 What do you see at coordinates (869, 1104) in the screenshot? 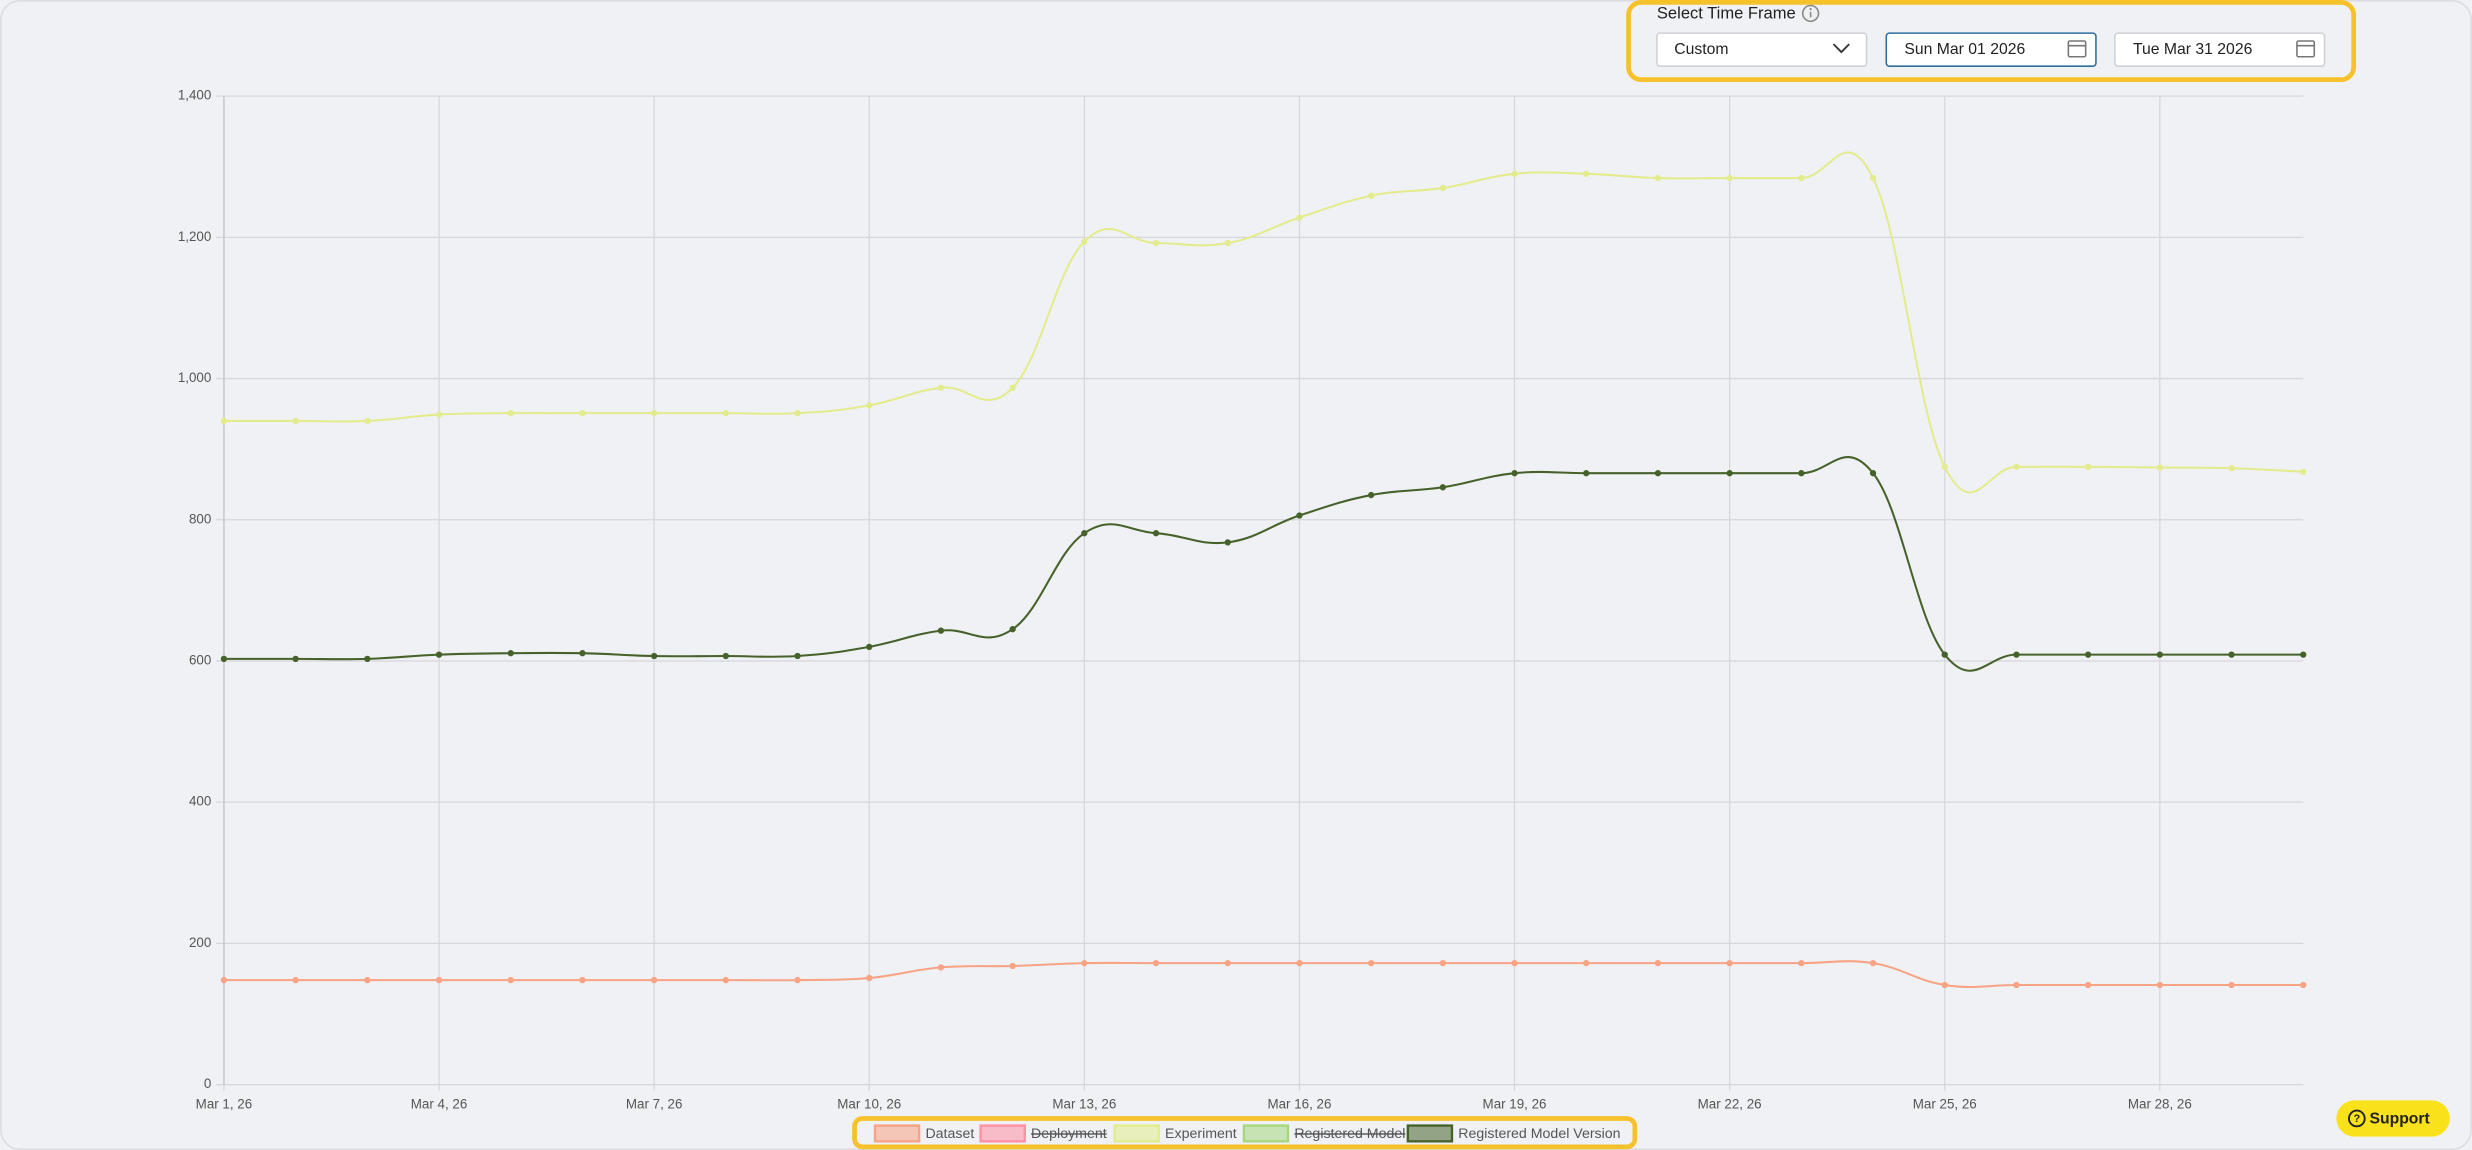
I see `x-tick-label: Mar 10, 26` at bounding box center [869, 1104].